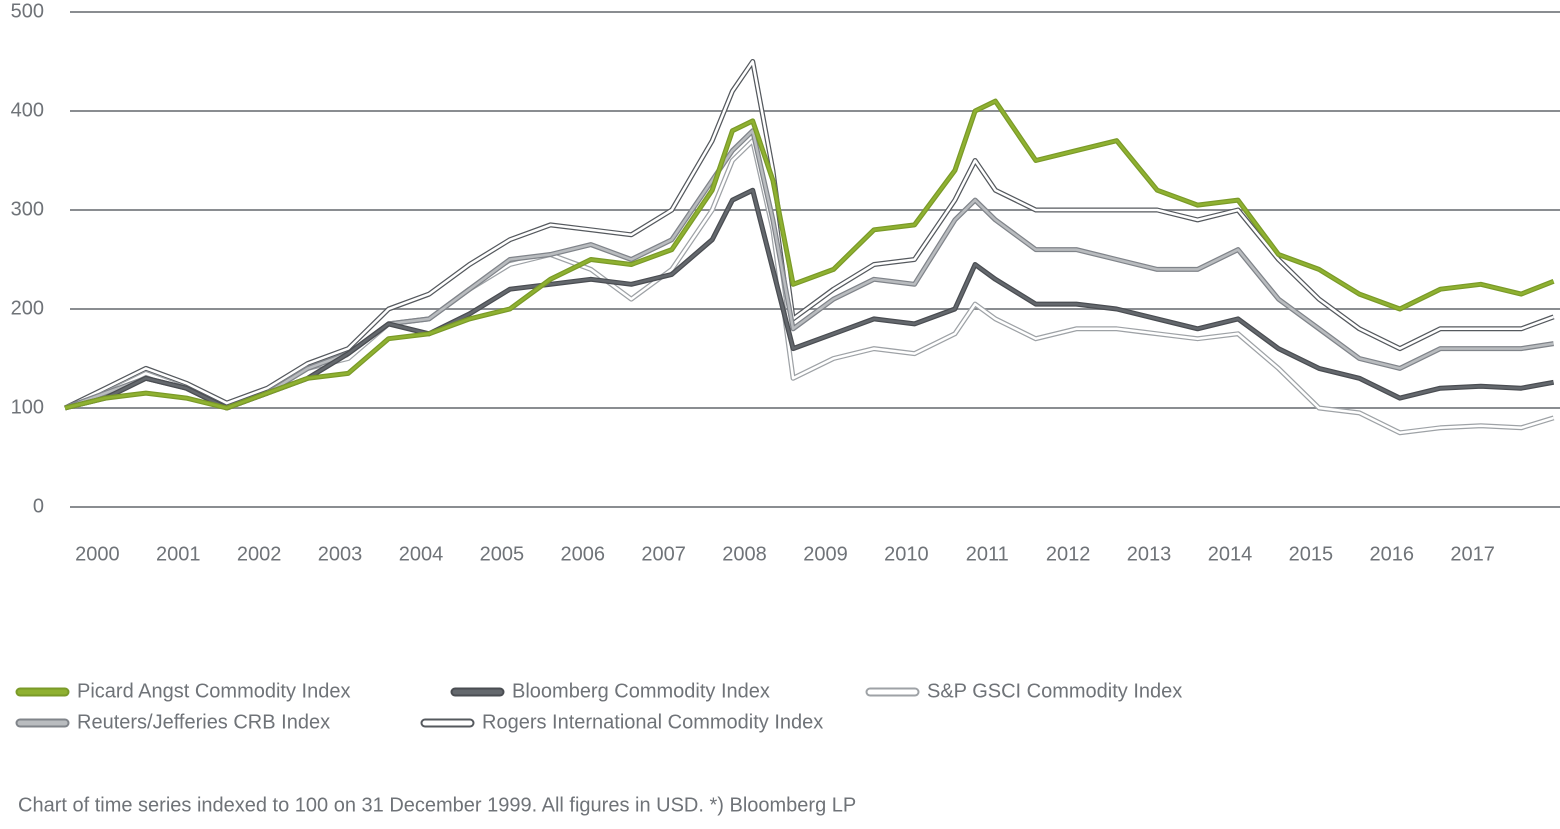 The image size is (1560, 829). What do you see at coordinates (203, 722) in the screenshot?
I see `legend-label: Reuters/Jefferies CRB Index` at bounding box center [203, 722].